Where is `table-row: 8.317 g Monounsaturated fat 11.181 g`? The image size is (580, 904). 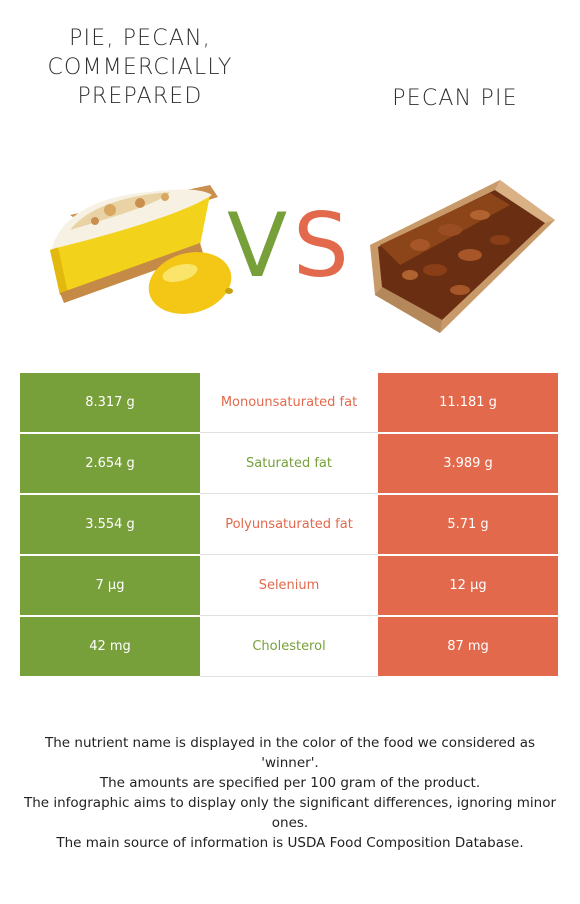 table-row: 8.317 g Monounsaturated fat 11.181 g is located at coordinates (289, 403).